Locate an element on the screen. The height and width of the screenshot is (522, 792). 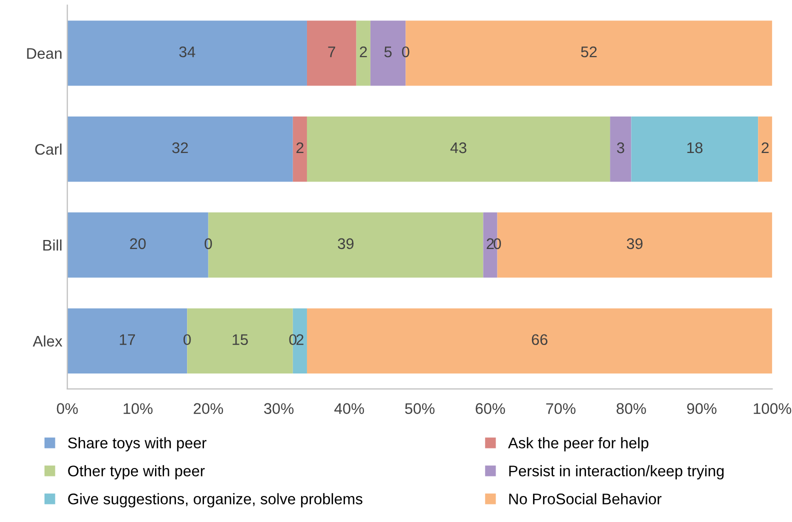
legend-label: Other type with peer is located at coordinates (136, 472).